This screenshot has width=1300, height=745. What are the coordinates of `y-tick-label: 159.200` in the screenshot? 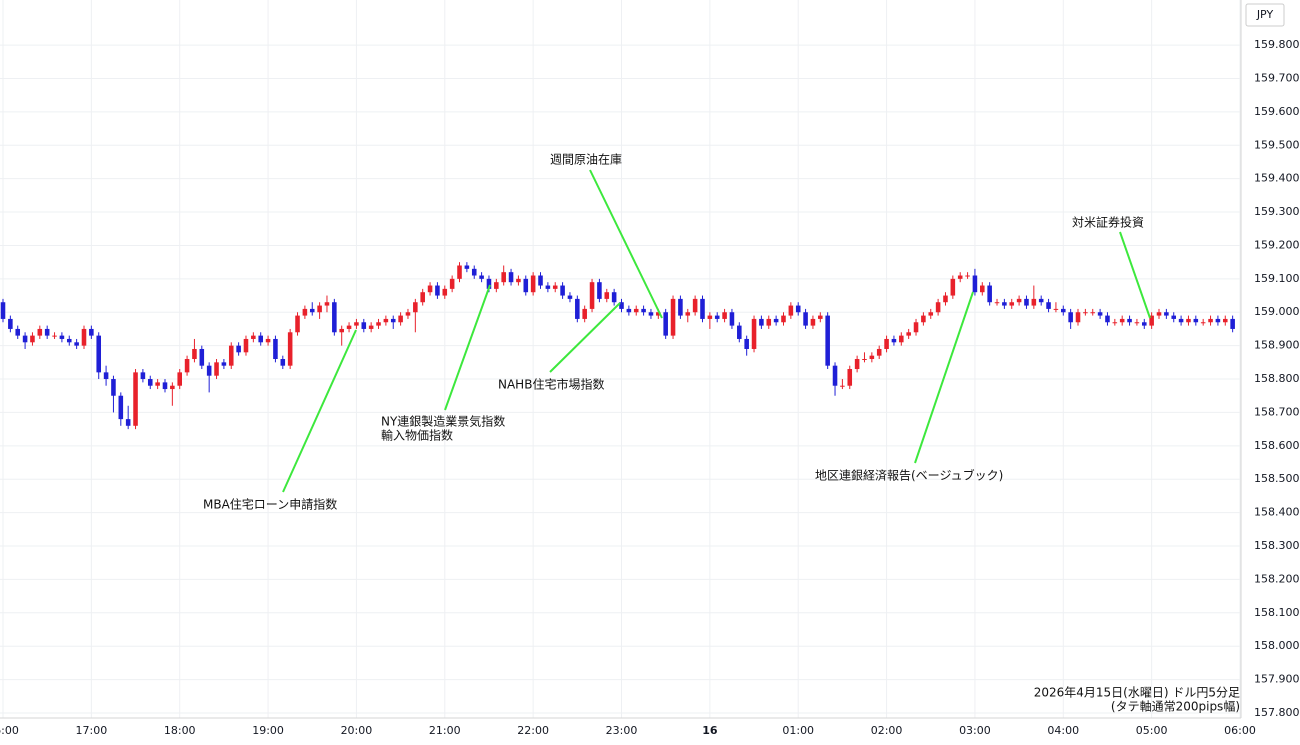 It's located at (1277, 244).